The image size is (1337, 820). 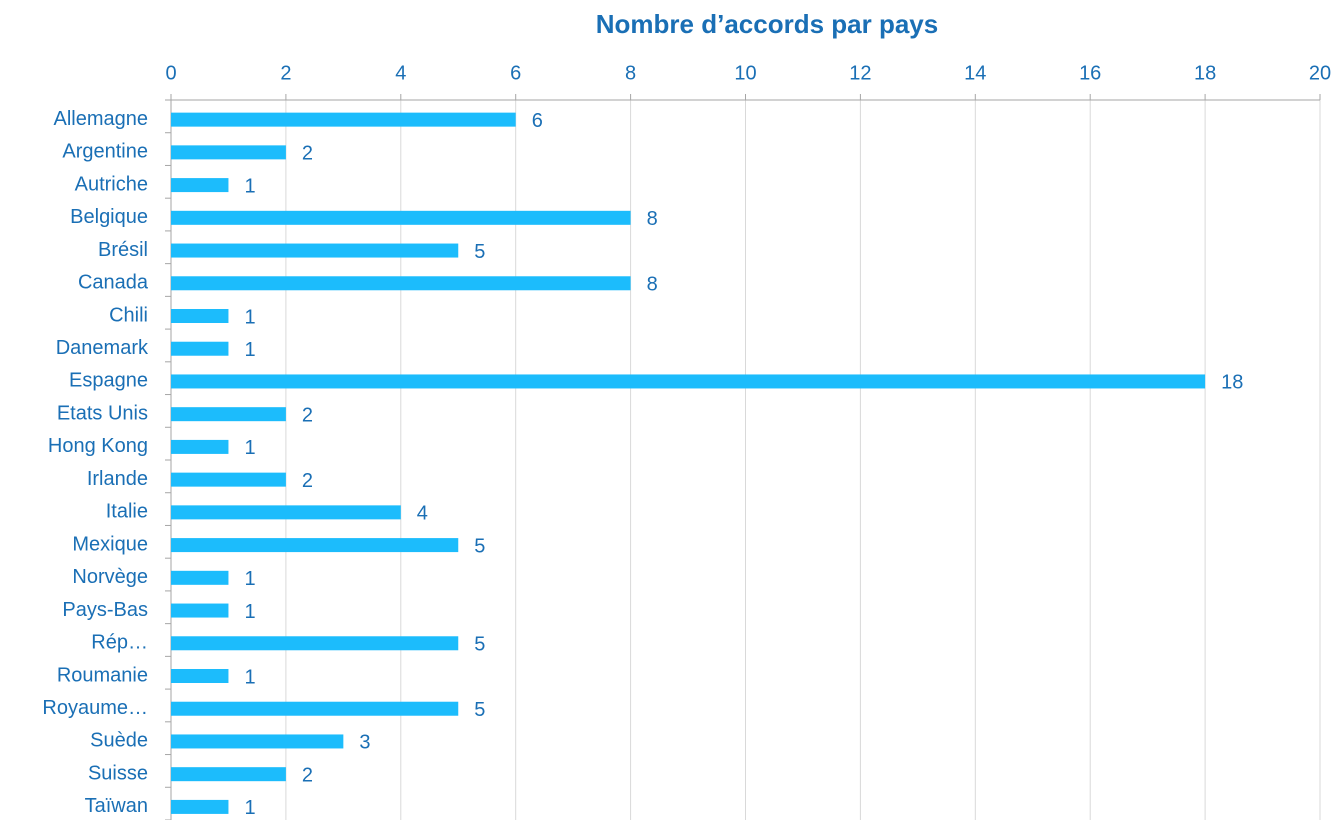 What do you see at coordinates (170, 73) in the screenshot?
I see `x-tick-label: 0` at bounding box center [170, 73].